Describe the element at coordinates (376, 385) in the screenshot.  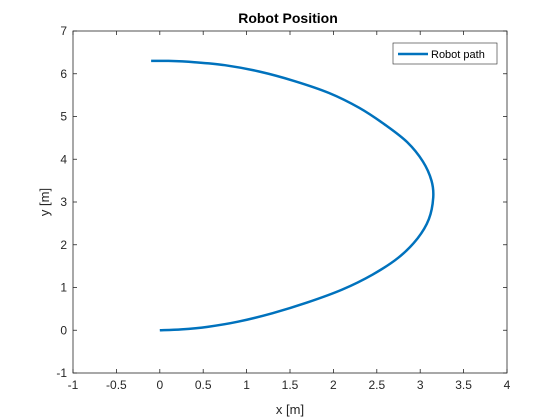
I see `x-tick-label: 2.5` at that location.